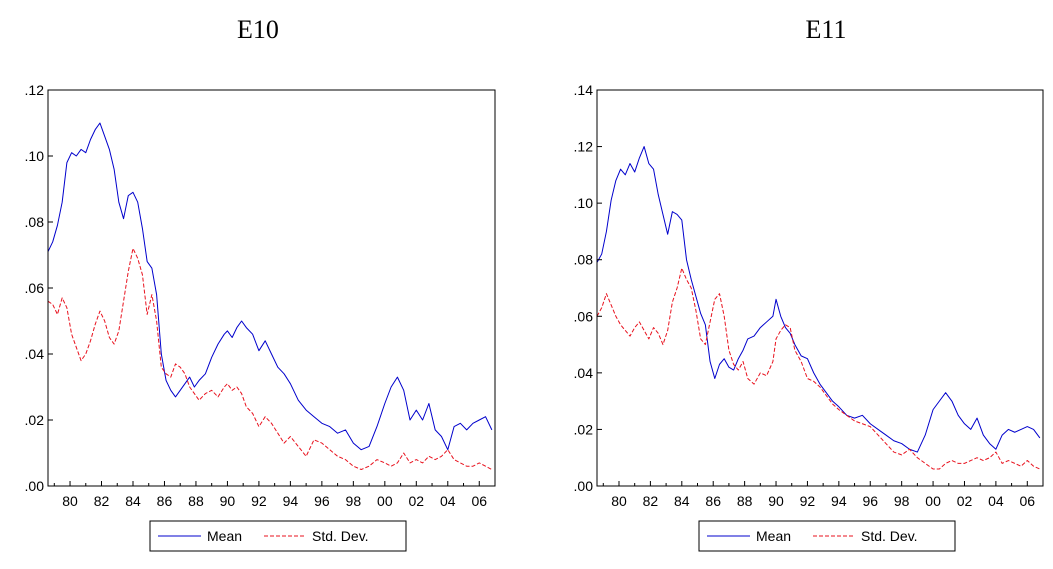  Describe the element at coordinates (258, 29) in the screenshot. I see `chart-title: E10` at that location.